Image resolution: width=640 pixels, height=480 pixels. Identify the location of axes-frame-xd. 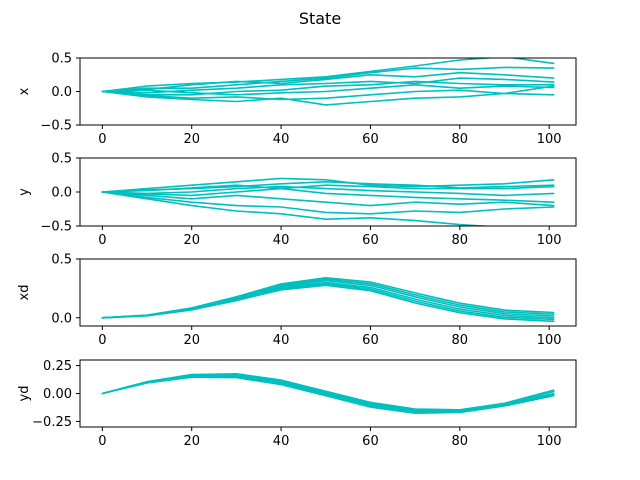
(328, 292).